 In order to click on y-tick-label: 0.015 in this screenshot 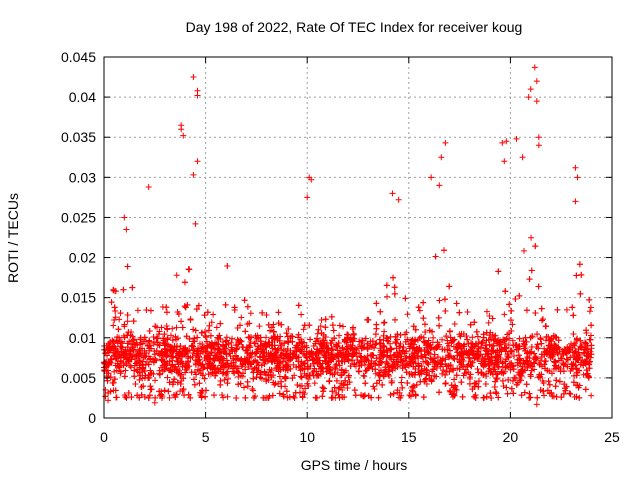, I will do `click(78, 298)`.